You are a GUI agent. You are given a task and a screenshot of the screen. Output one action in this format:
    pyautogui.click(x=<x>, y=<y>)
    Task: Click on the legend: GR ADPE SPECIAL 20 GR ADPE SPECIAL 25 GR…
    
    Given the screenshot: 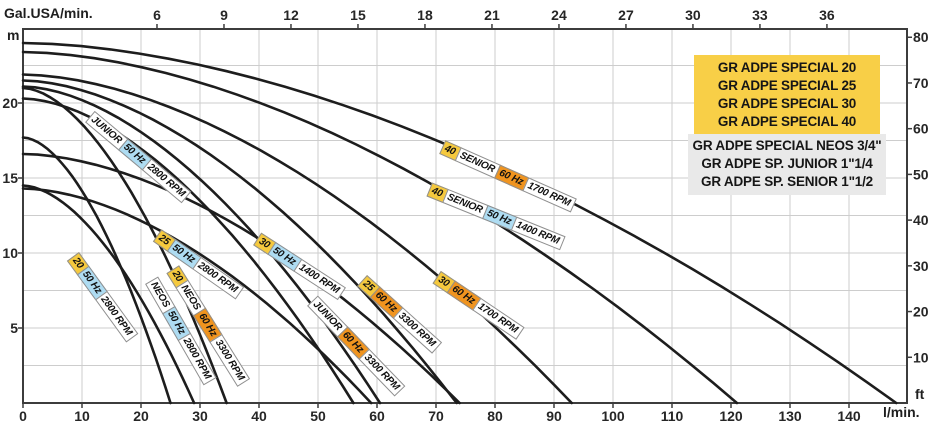 What is the action you would take?
    pyautogui.click(x=787, y=125)
    